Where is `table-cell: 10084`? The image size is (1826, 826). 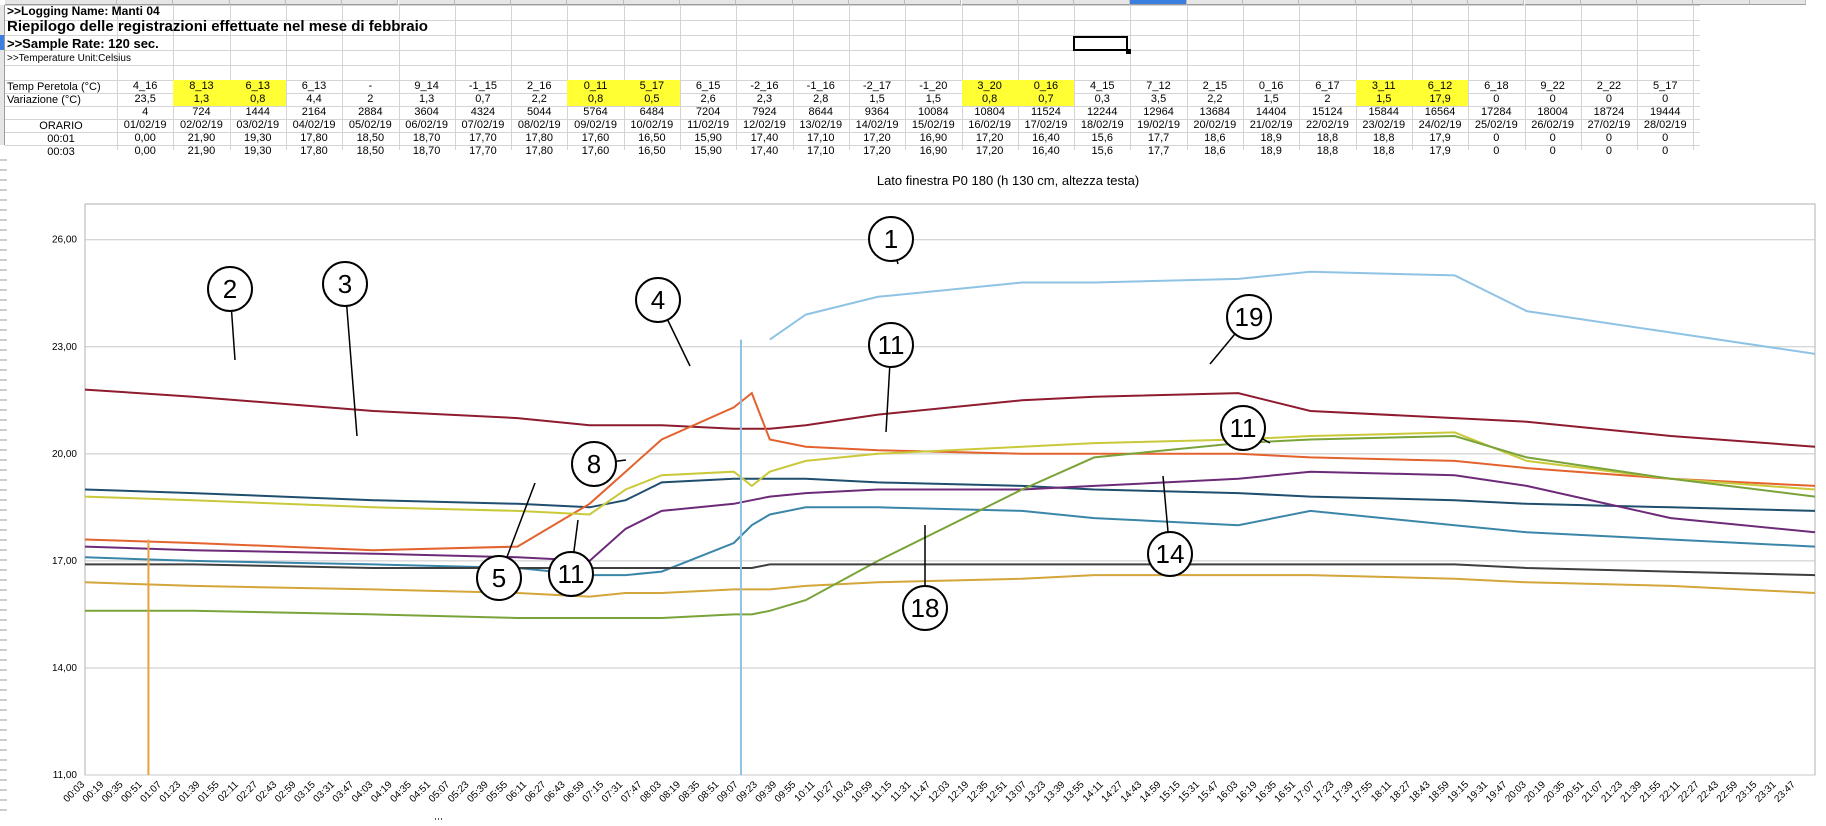
table-cell: 10084 is located at coordinates (933, 112).